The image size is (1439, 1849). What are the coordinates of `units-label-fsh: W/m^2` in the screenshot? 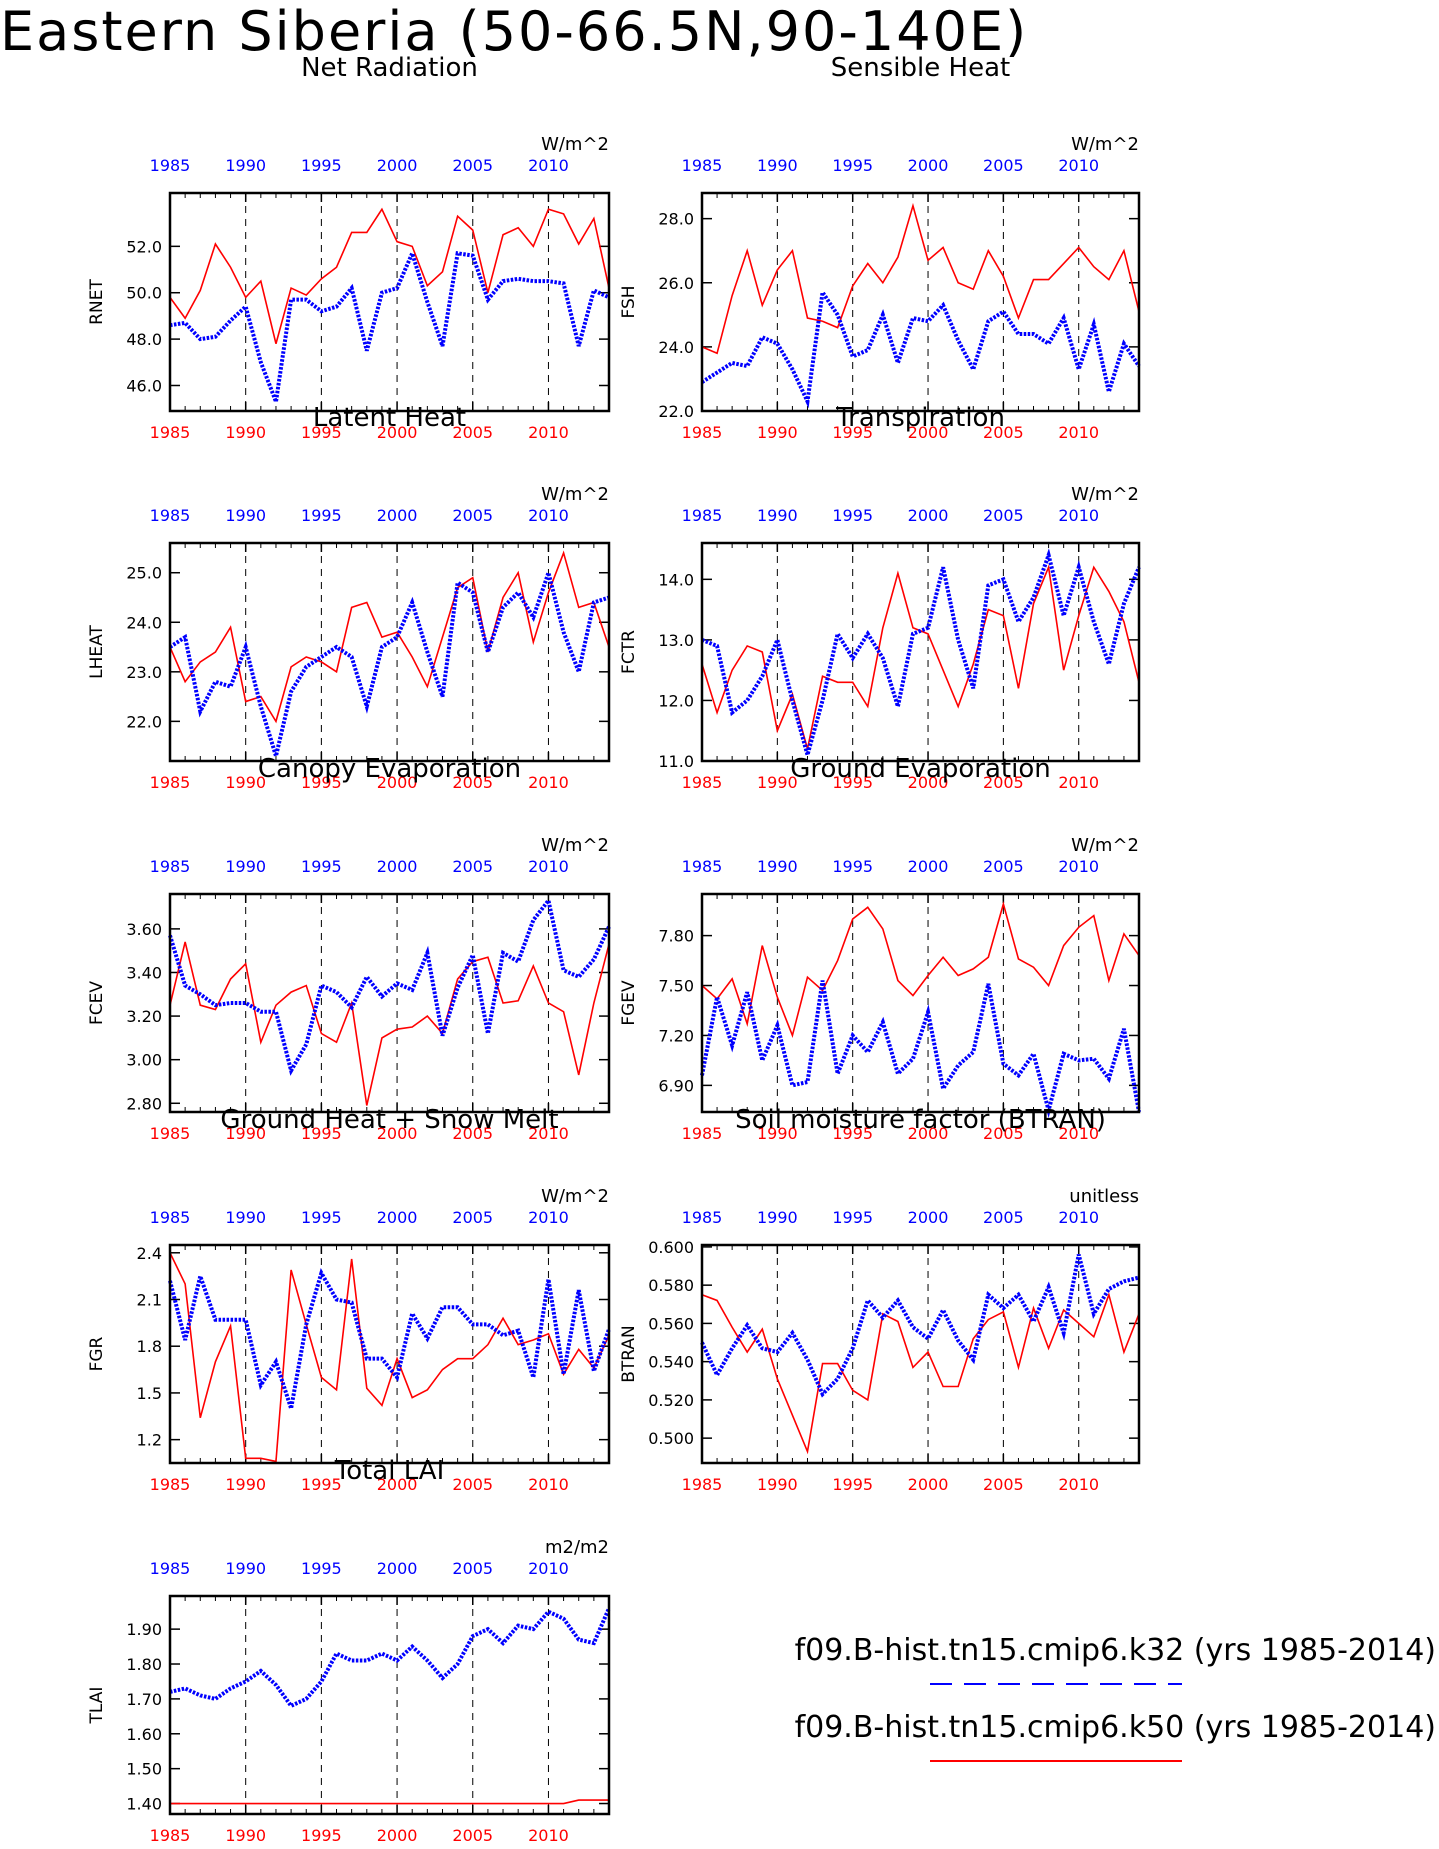 It's located at (1105, 144).